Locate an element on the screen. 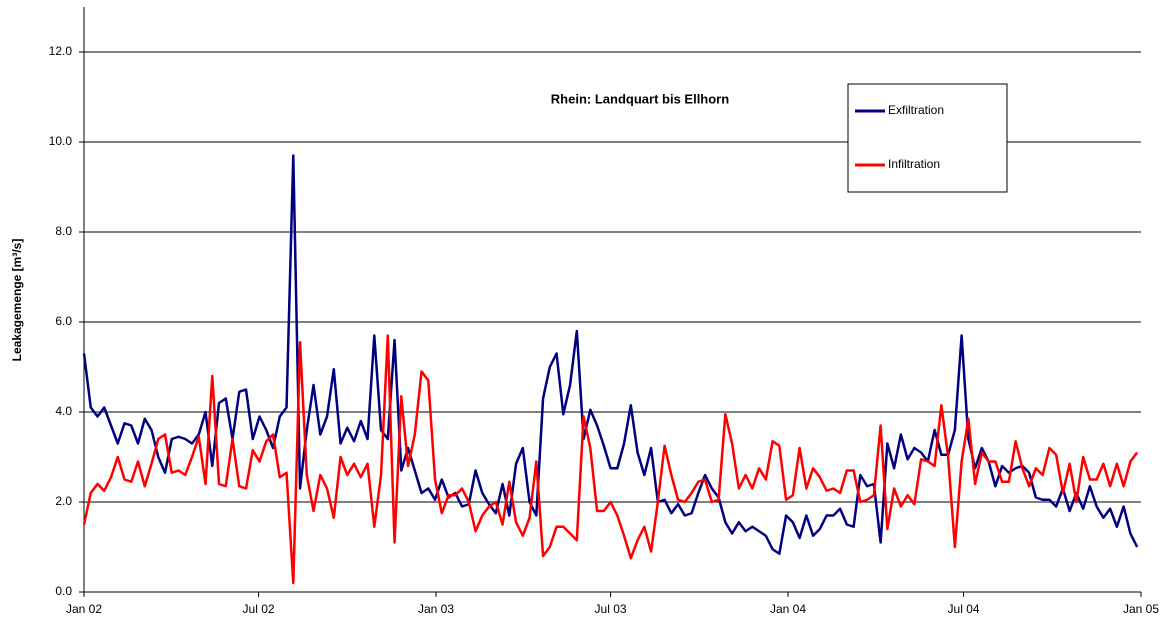 This screenshot has height=633, width=1176. x-tick-label: Jul 04 is located at coordinates (964, 609).